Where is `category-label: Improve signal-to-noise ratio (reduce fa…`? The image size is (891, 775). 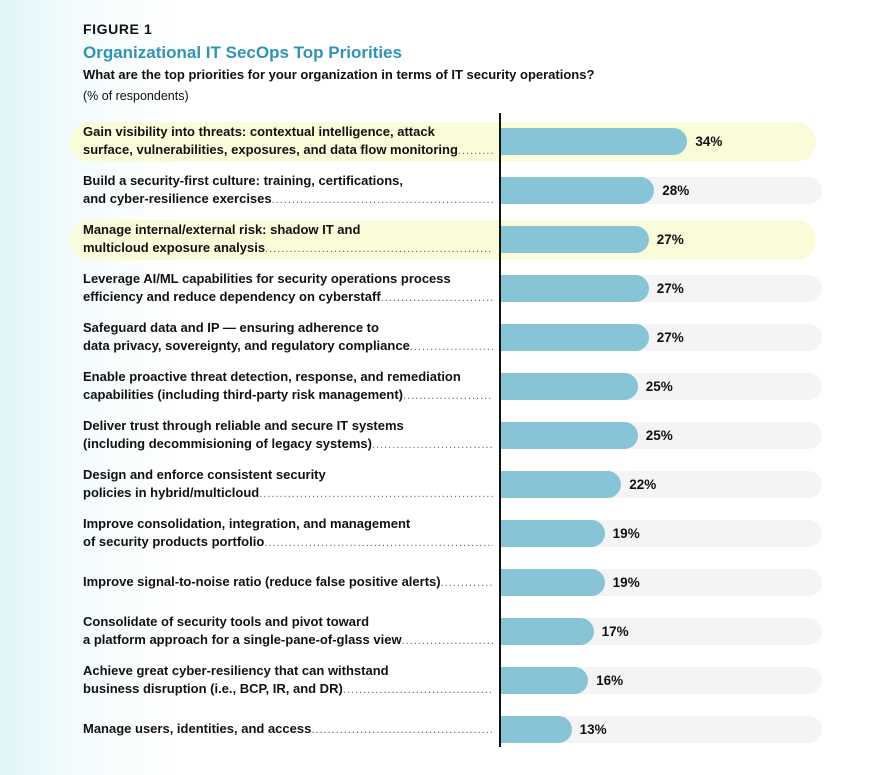 category-label: Improve signal-to-noise ratio (reduce fa… is located at coordinates (288, 582).